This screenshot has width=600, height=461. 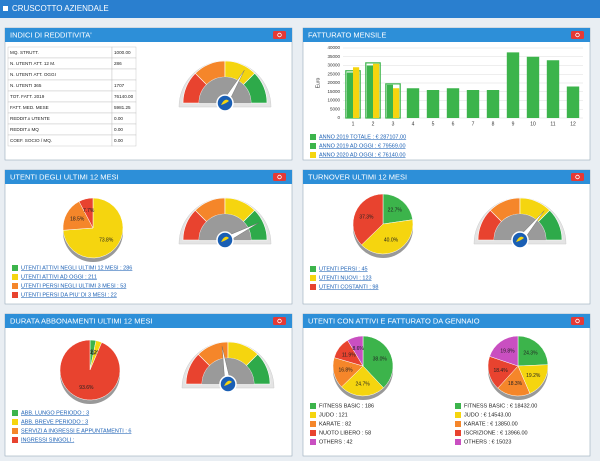 What do you see at coordinates (76, 268) in the screenshot?
I see `legend-link: UTENTI ATTIVI NEGLI ULTIMI 12 MESI : 286` at bounding box center [76, 268].